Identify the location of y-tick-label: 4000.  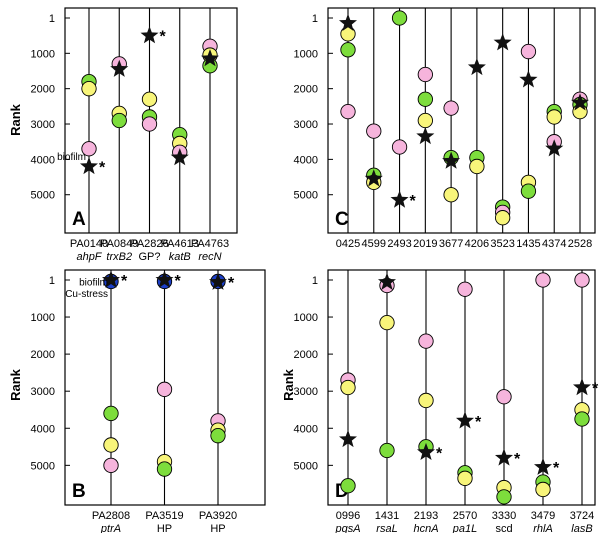
(306, 429).